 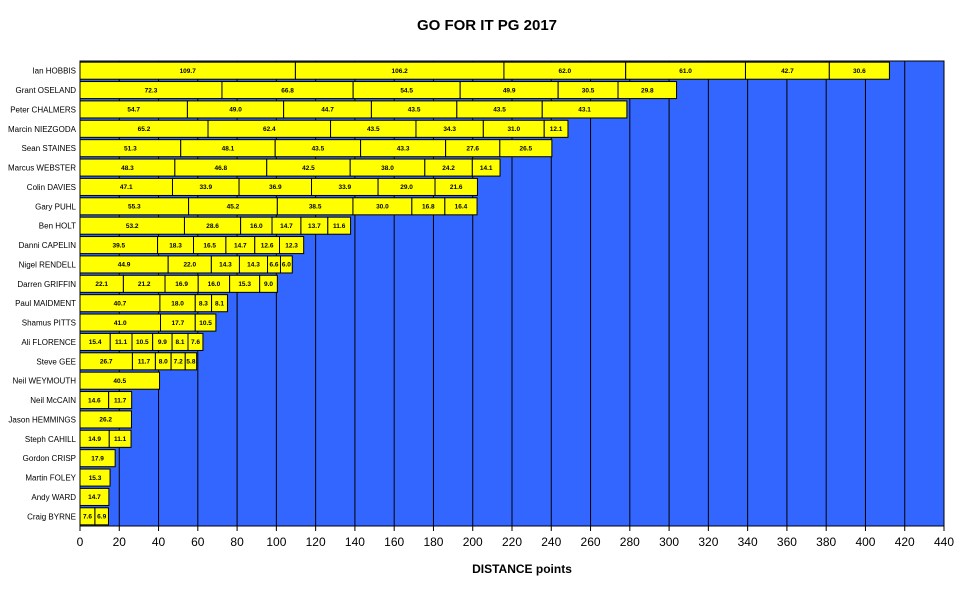 I want to click on category-label: Darren GRIFFIN, so click(x=46, y=284).